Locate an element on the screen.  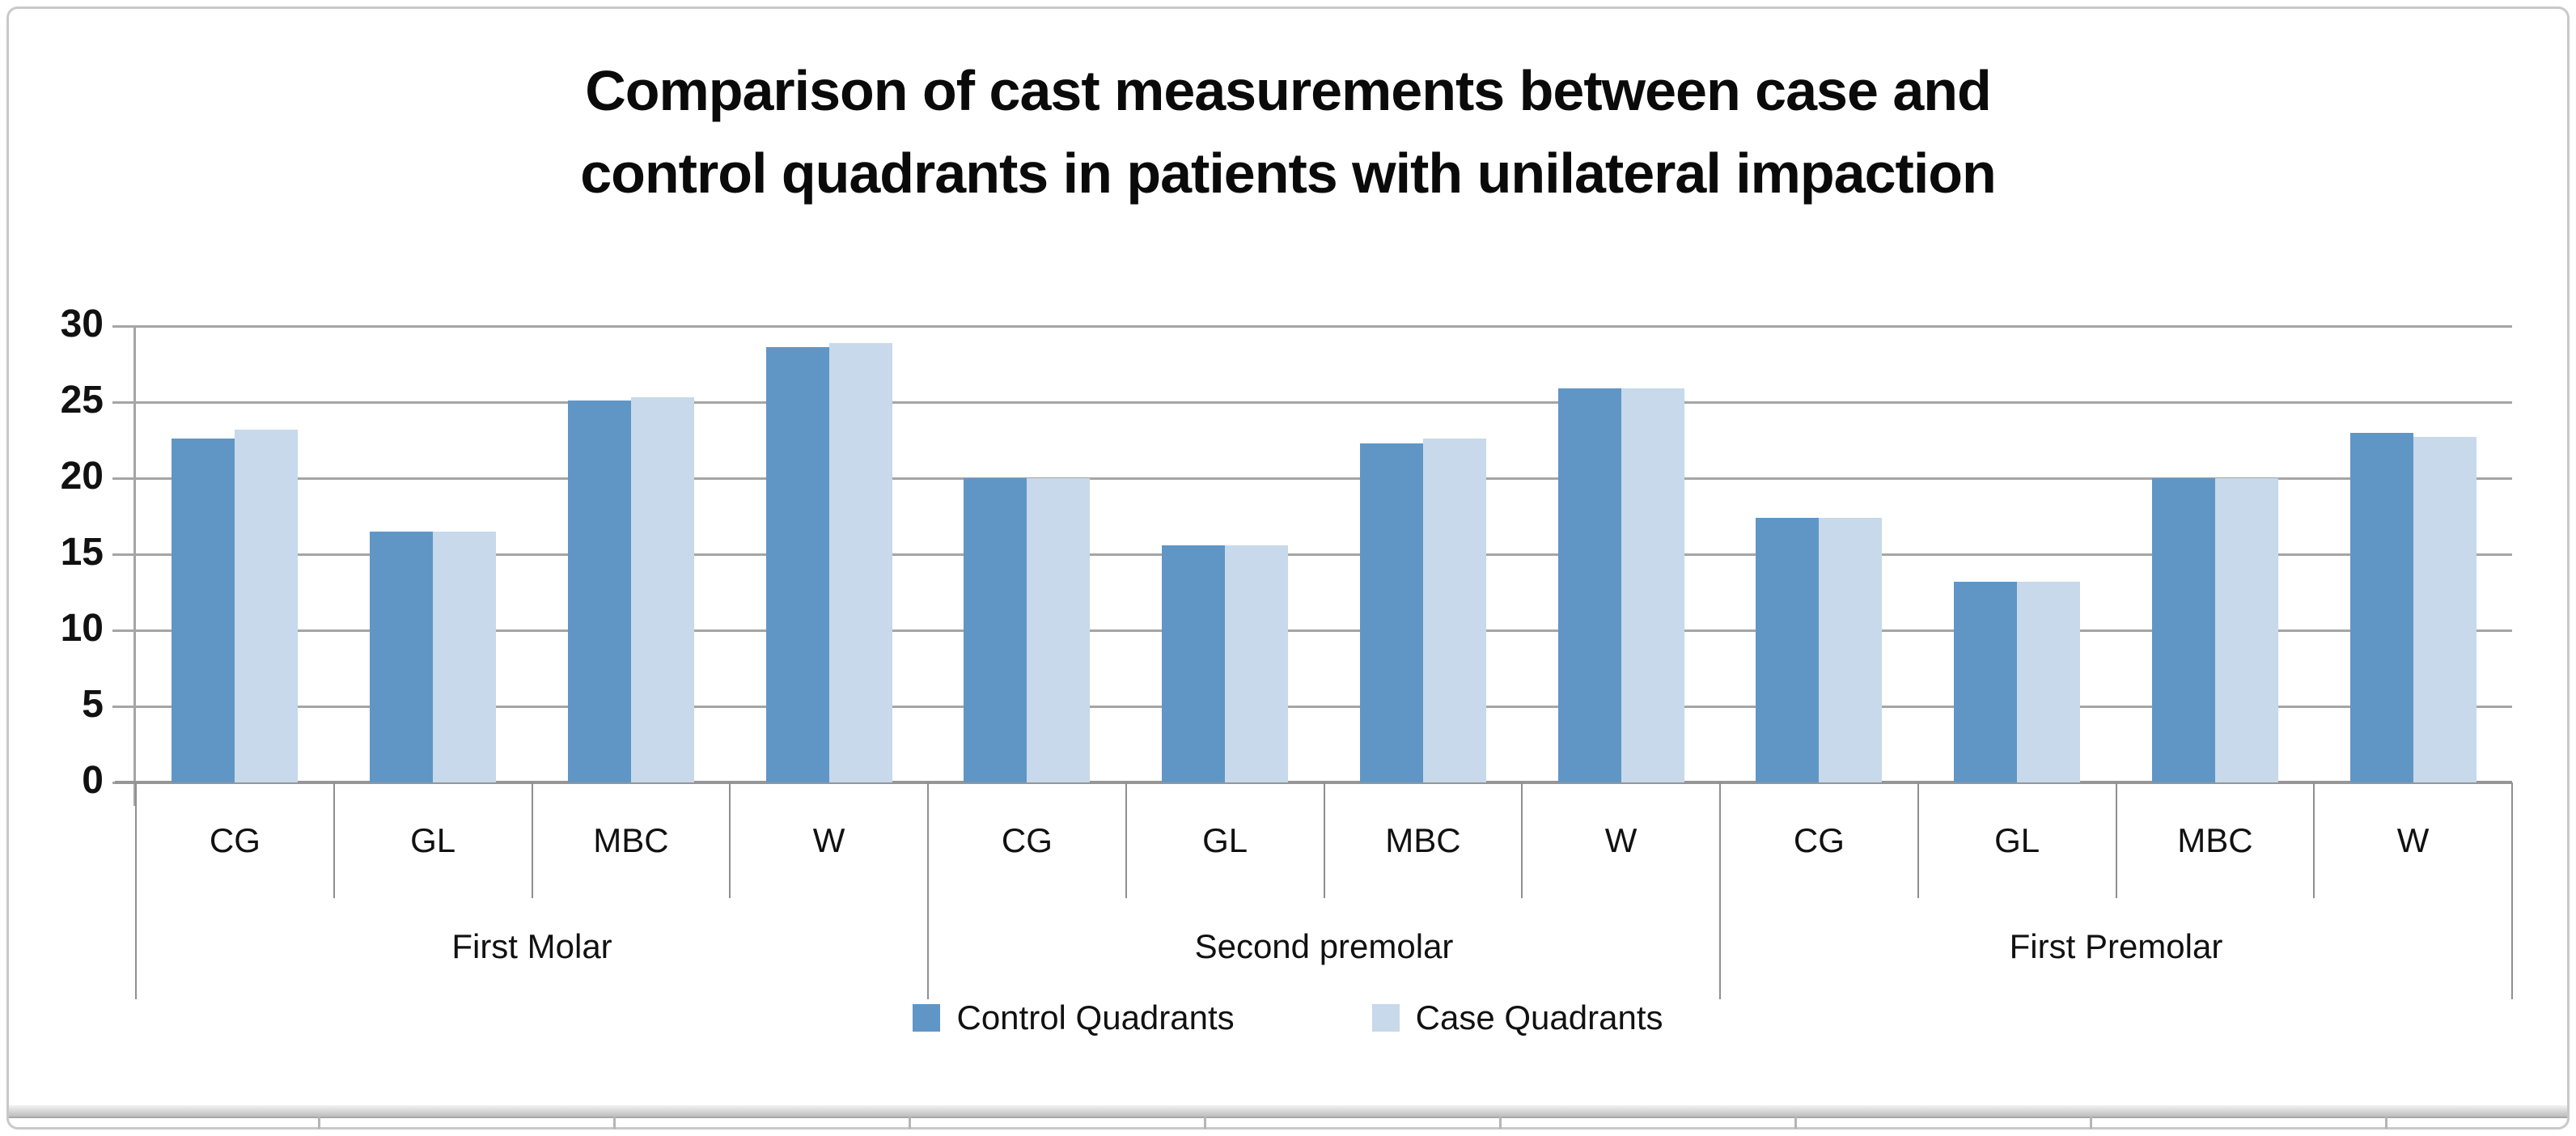
y-axis-line is located at coordinates (134, 565).